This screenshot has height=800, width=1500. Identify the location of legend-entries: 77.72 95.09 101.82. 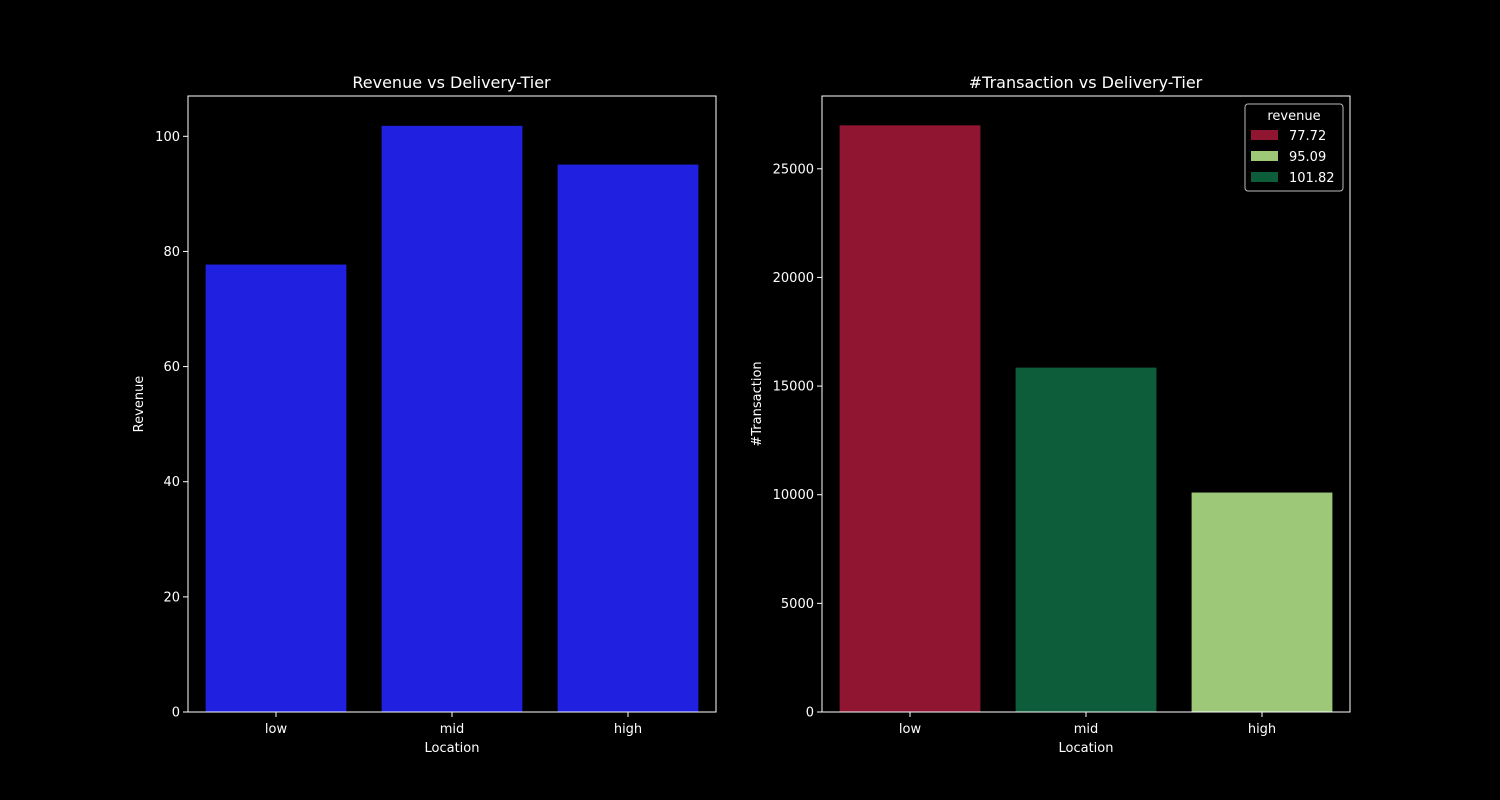
(1293, 157).